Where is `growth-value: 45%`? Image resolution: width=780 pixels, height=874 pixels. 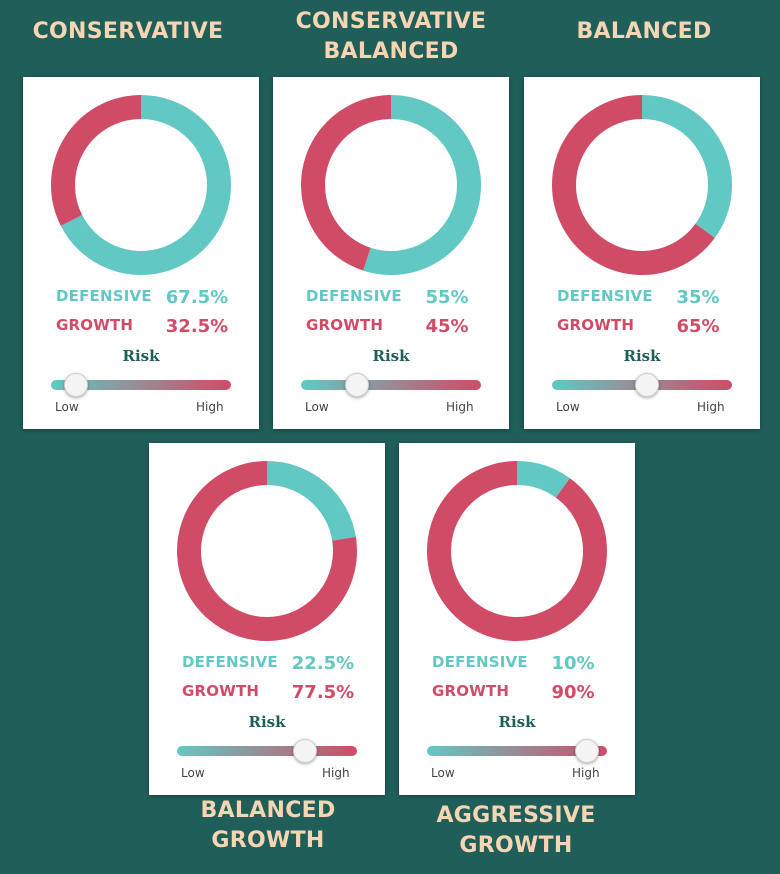 growth-value: 45% is located at coordinates (447, 326).